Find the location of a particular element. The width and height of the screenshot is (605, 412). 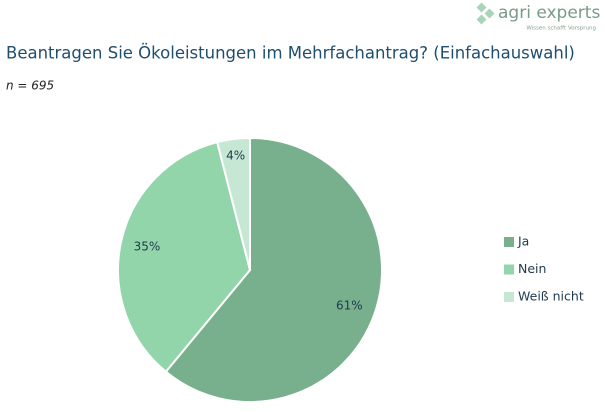

legend-label: Ja is located at coordinates (523, 241).